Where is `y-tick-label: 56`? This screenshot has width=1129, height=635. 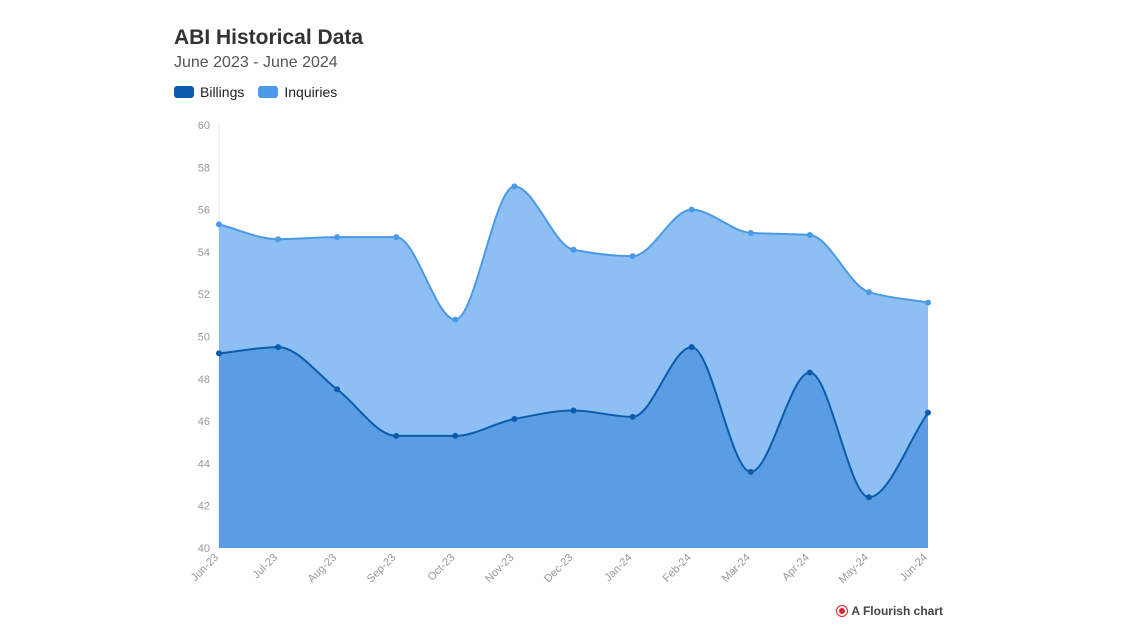
y-tick-label: 56 is located at coordinates (204, 211).